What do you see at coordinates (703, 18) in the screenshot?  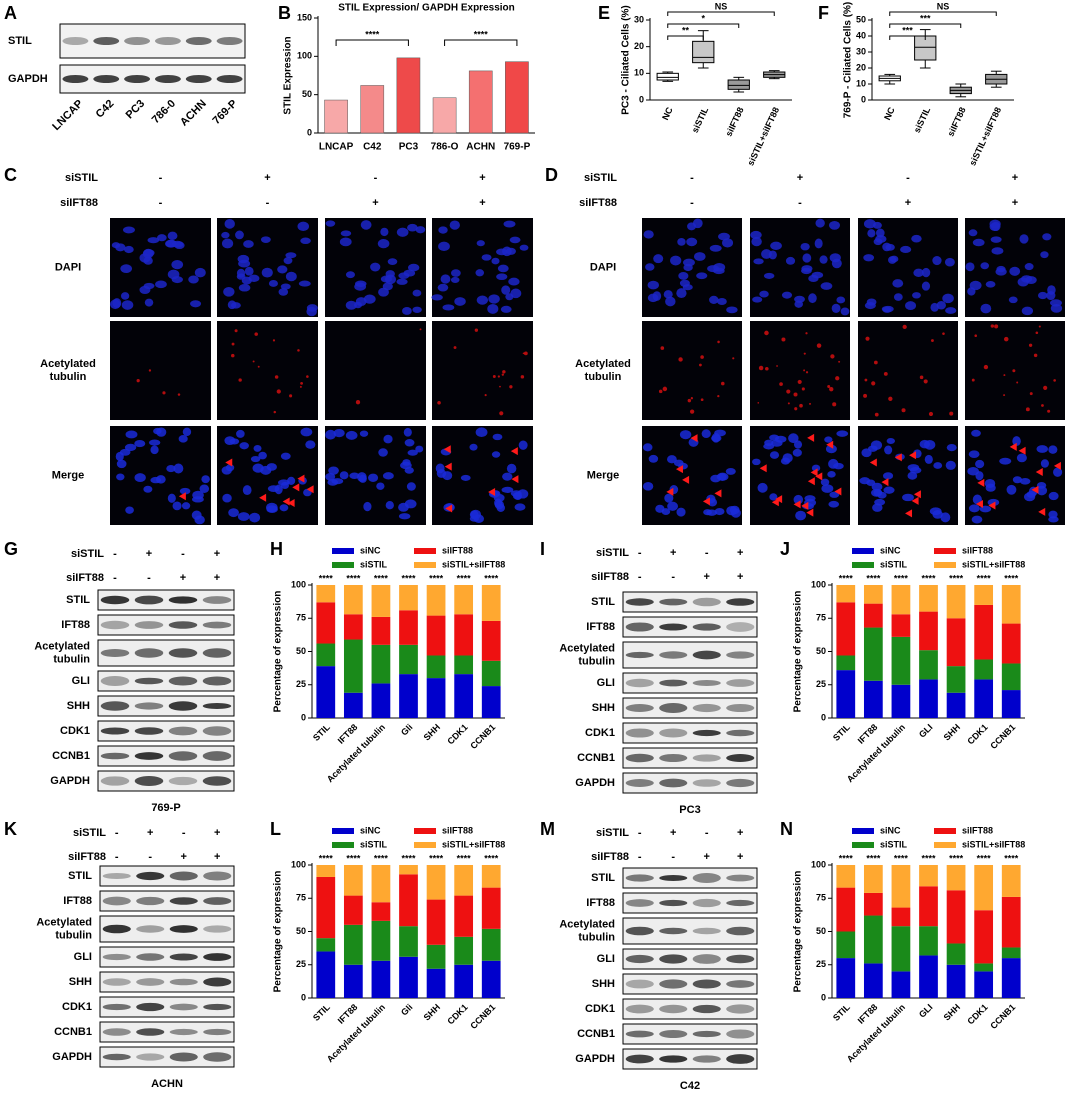 I see `significance-label: *` at bounding box center [703, 18].